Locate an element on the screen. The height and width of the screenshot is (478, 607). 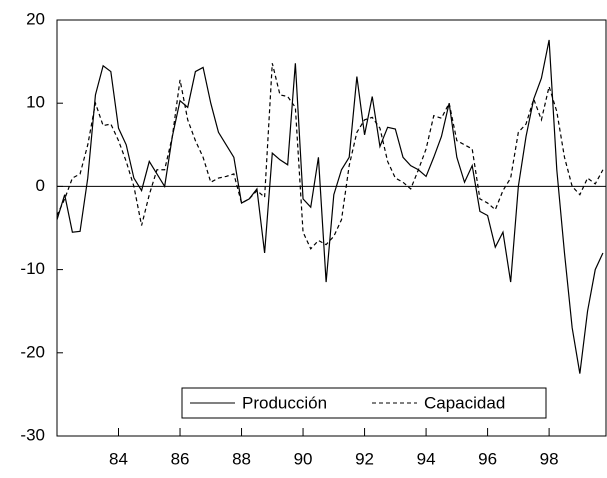
x-tick-label: 90 is located at coordinates (303, 458).